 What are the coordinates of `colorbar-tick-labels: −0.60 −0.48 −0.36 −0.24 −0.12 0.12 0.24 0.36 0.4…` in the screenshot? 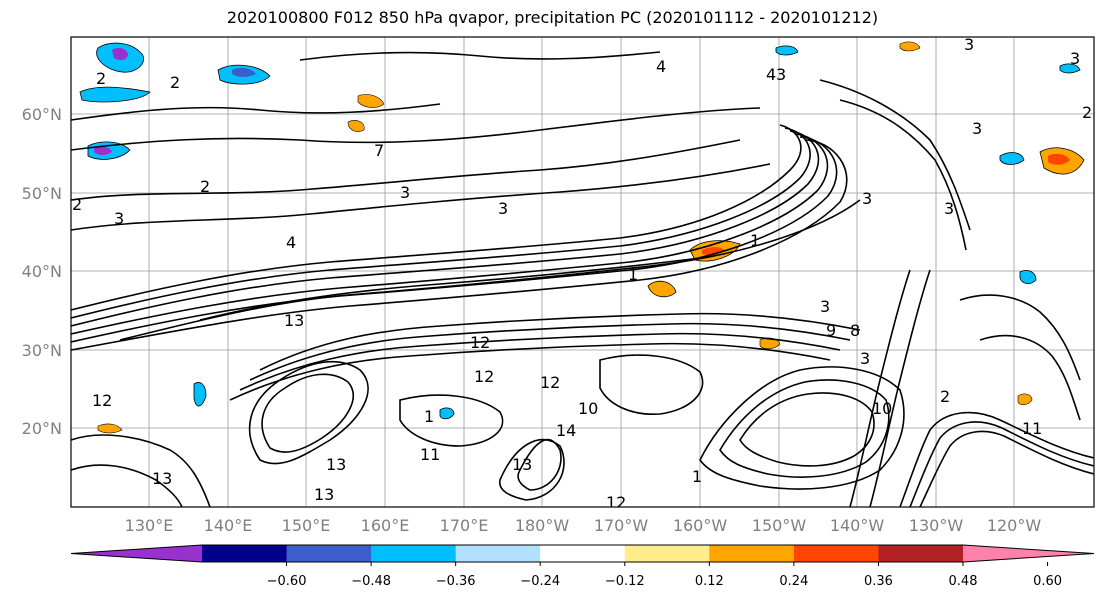 It's located at (664, 575).